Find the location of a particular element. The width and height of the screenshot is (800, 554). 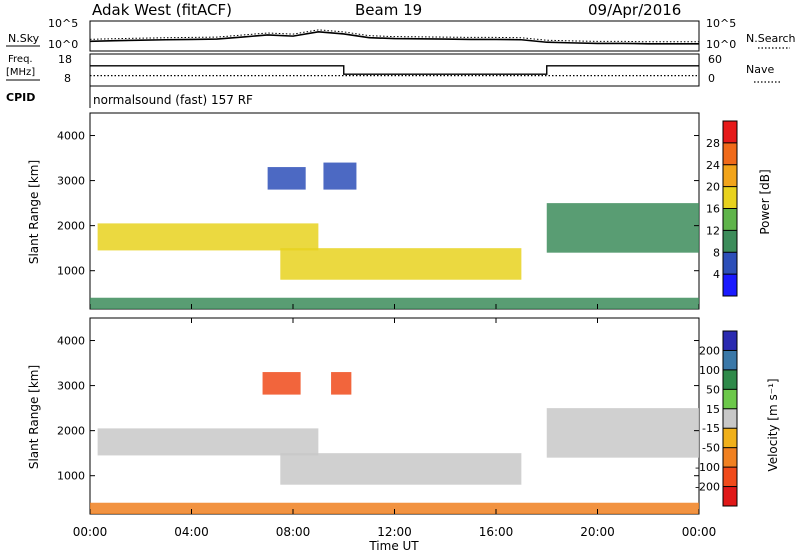

freq-unit-label: [MHz] is located at coordinates (20, 72).